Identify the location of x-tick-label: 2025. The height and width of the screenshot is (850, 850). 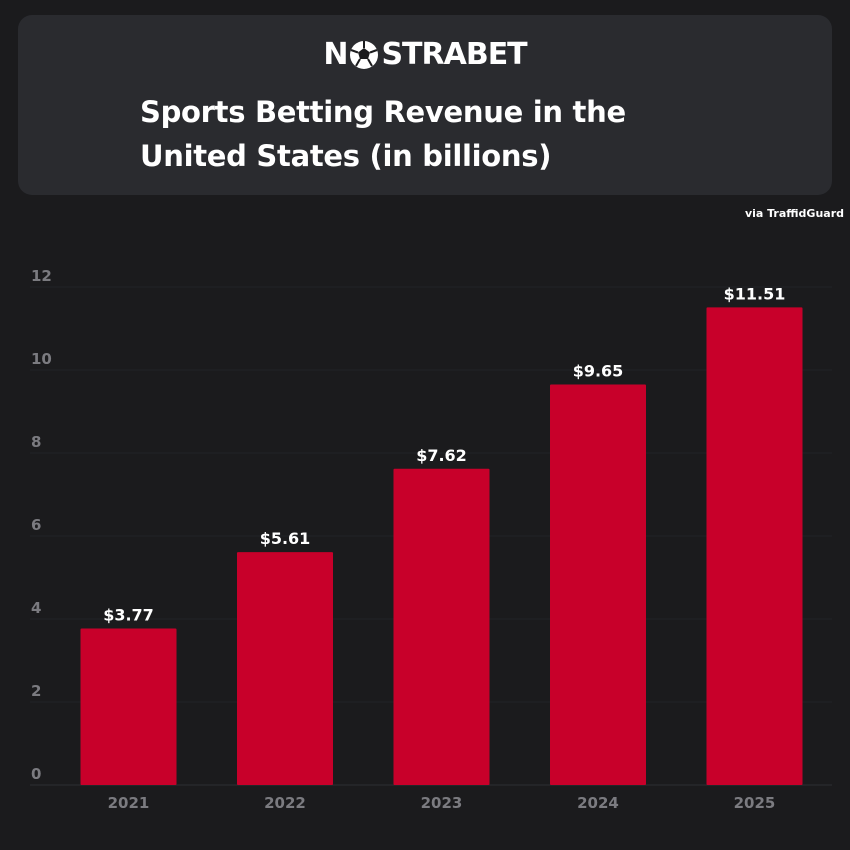
(755, 803).